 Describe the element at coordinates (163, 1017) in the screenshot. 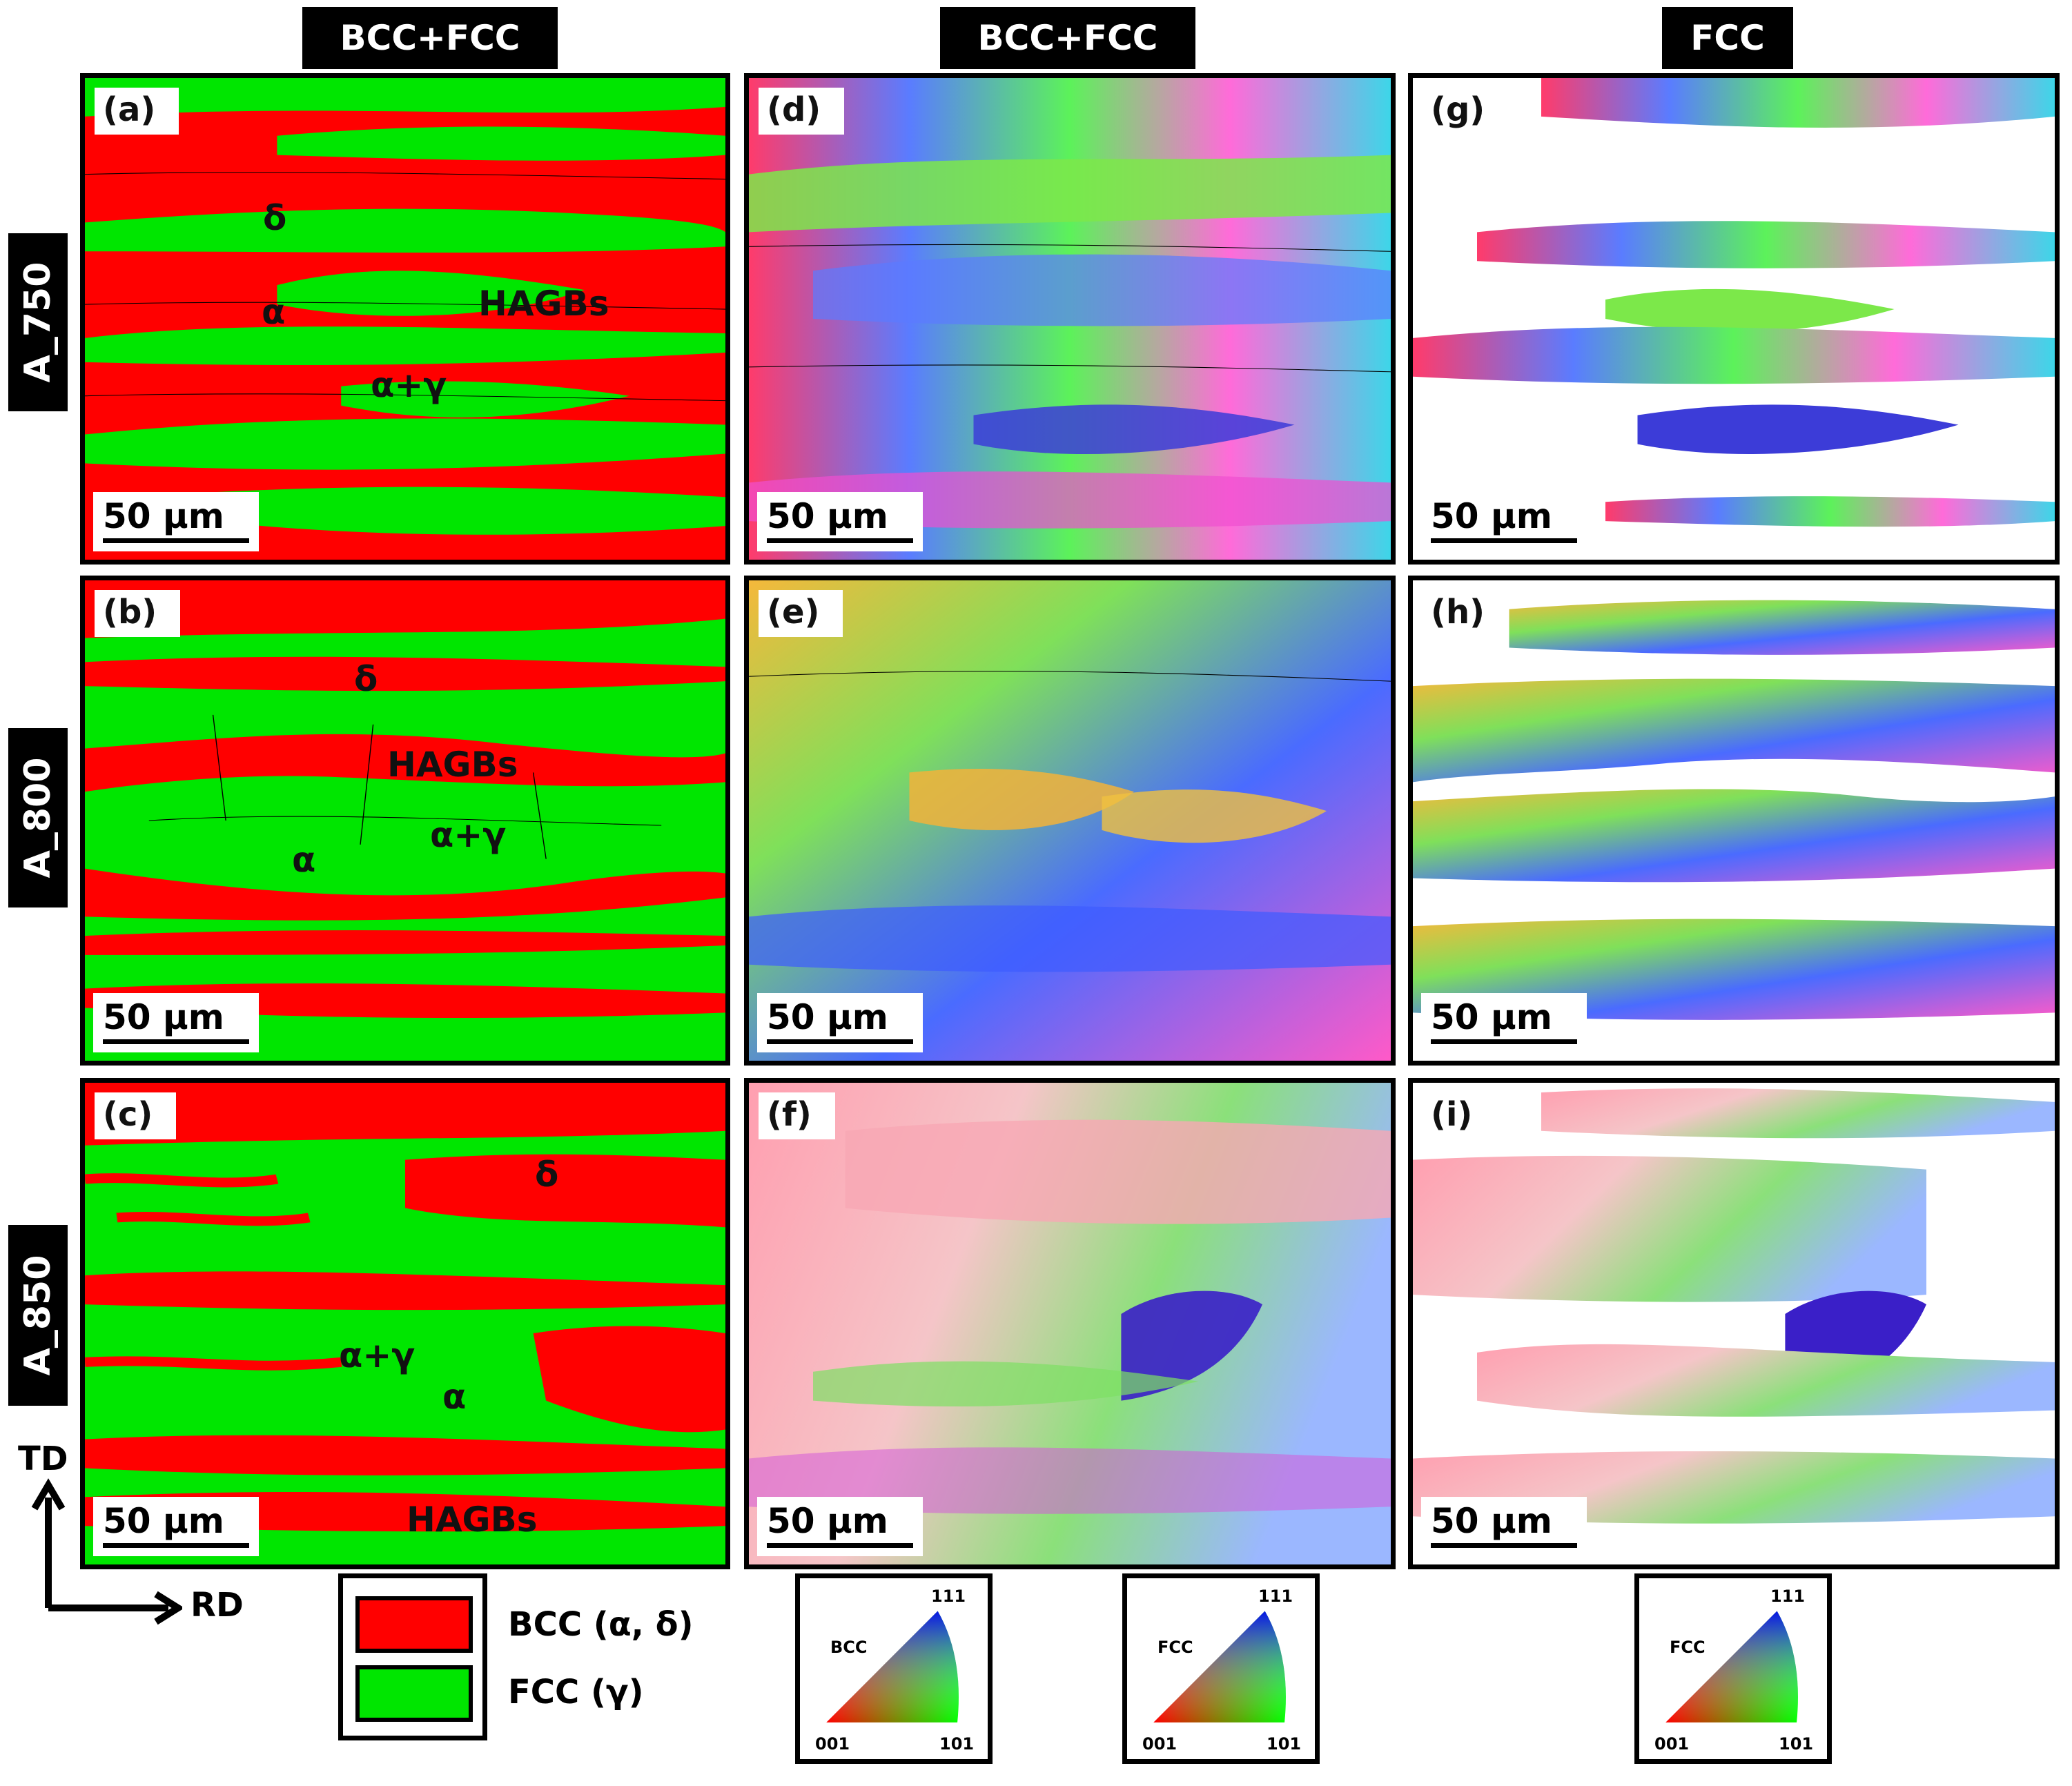

I see `scale-bar-text-b: 50 μm` at that location.